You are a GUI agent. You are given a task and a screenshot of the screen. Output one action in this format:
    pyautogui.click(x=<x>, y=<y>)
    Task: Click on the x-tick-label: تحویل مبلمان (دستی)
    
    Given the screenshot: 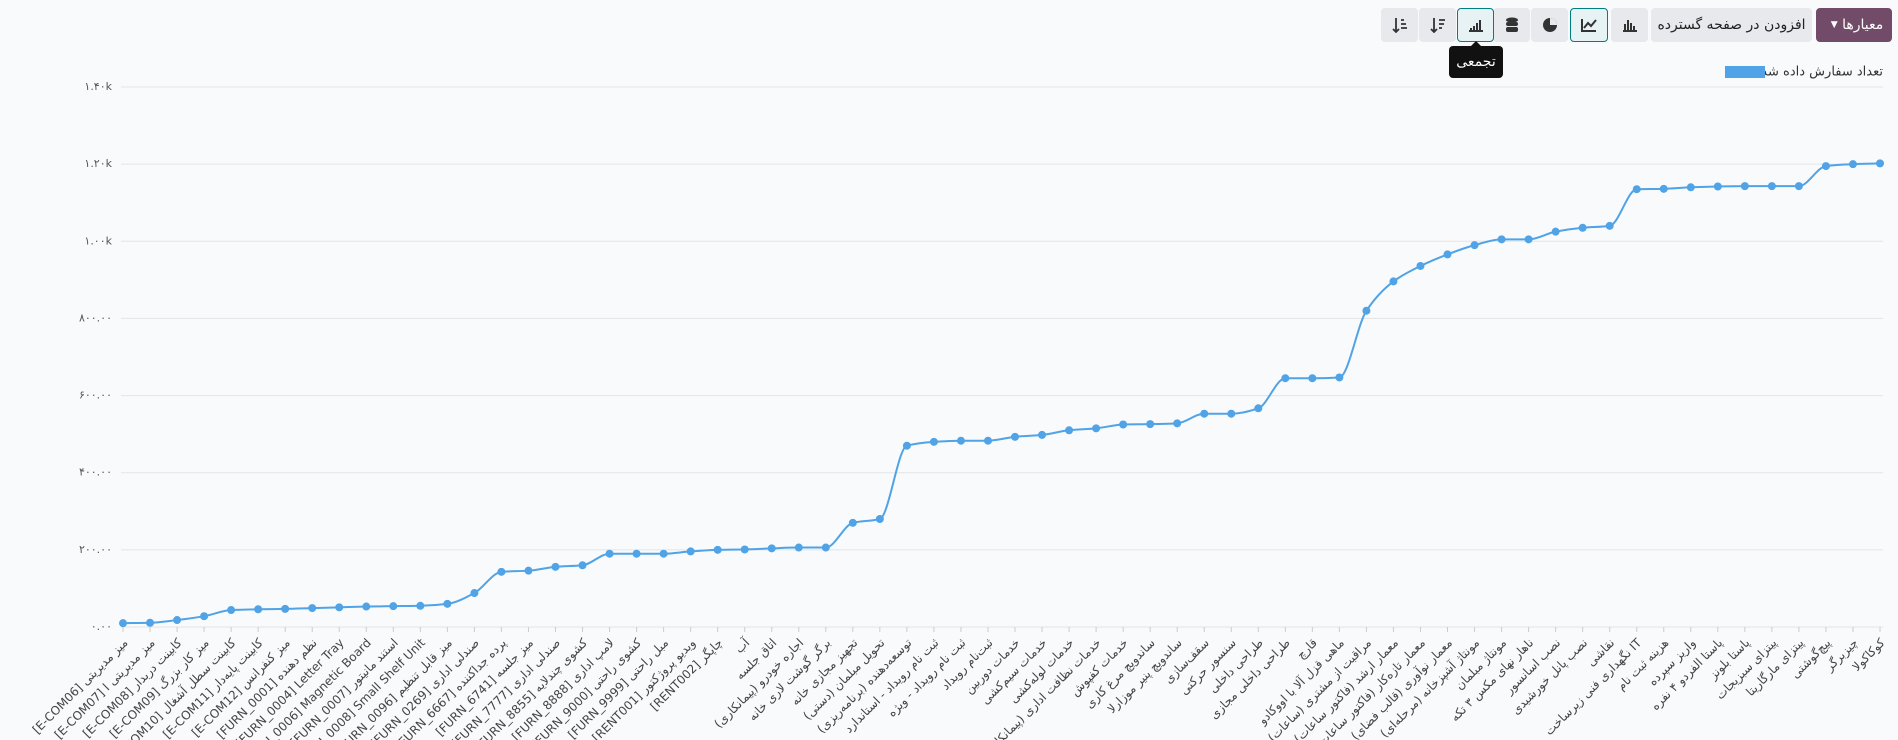 What is the action you would take?
    pyautogui.click(x=844, y=680)
    